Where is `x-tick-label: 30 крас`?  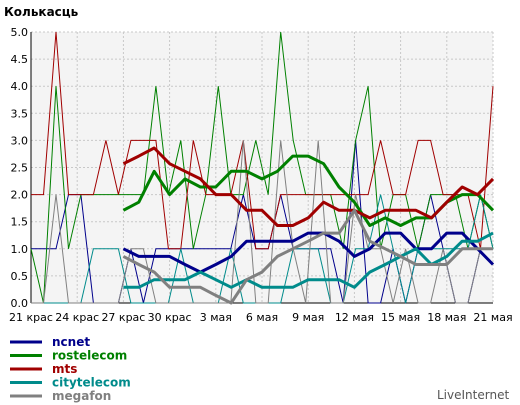
x-tick-label: 30 крас is located at coordinates (170, 317).